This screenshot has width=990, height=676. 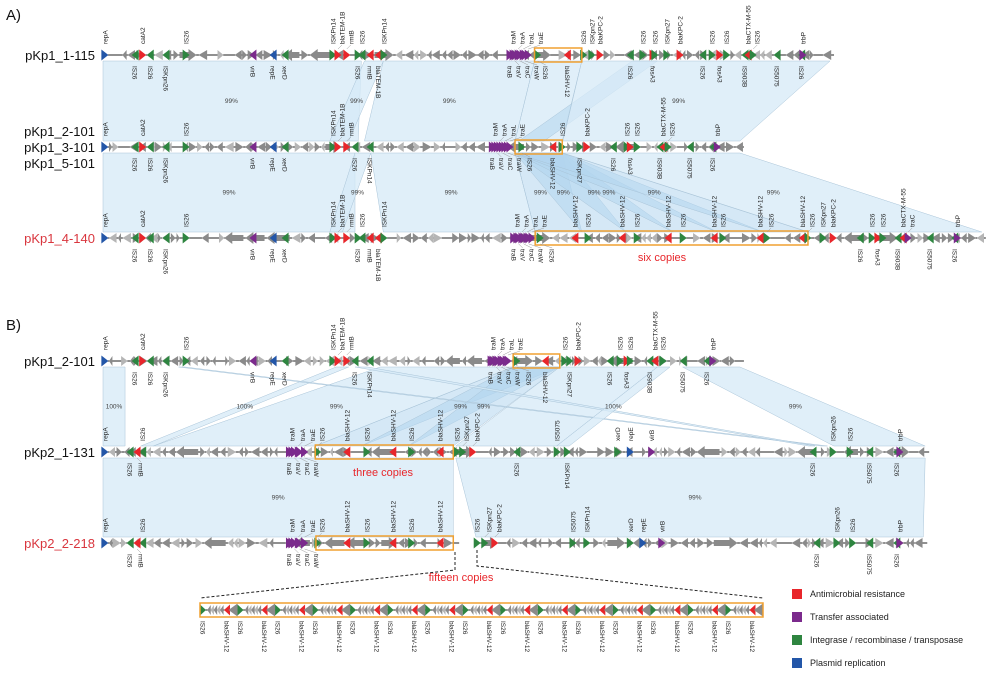 What do you see at coordinates (384, 214) in the screenshot?
I see `gene-label: ISKPn14` at bounding box center [384, 214].